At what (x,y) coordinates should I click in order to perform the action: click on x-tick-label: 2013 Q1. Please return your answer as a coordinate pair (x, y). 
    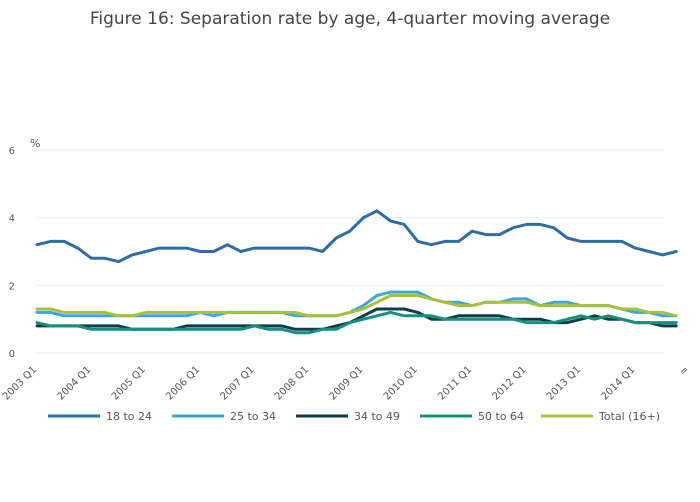
    Looking at the image, I should click on (564, 383).